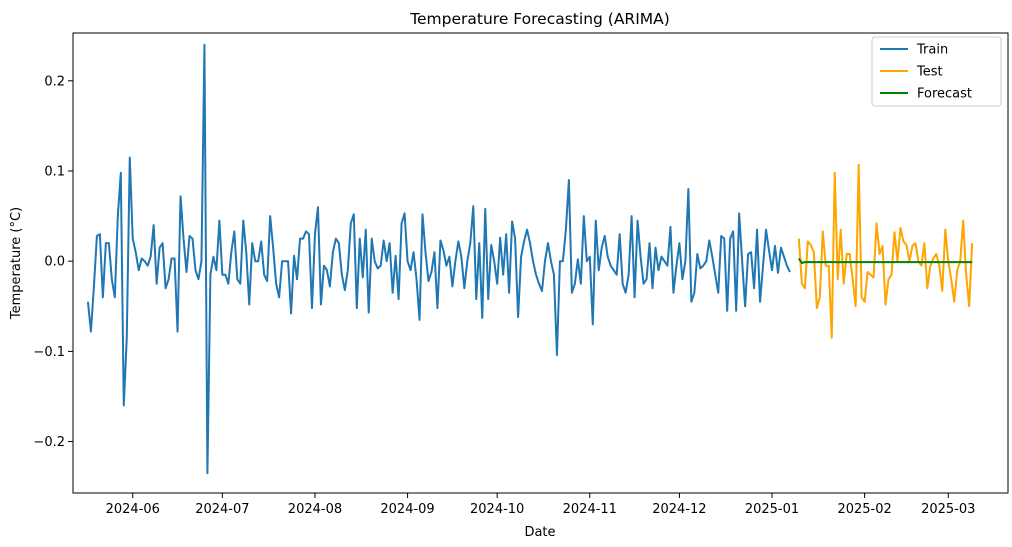  Describe the element at coordinates (772, 509) in the screenshot. I see `x-tick-label: 2025-01` at that location.